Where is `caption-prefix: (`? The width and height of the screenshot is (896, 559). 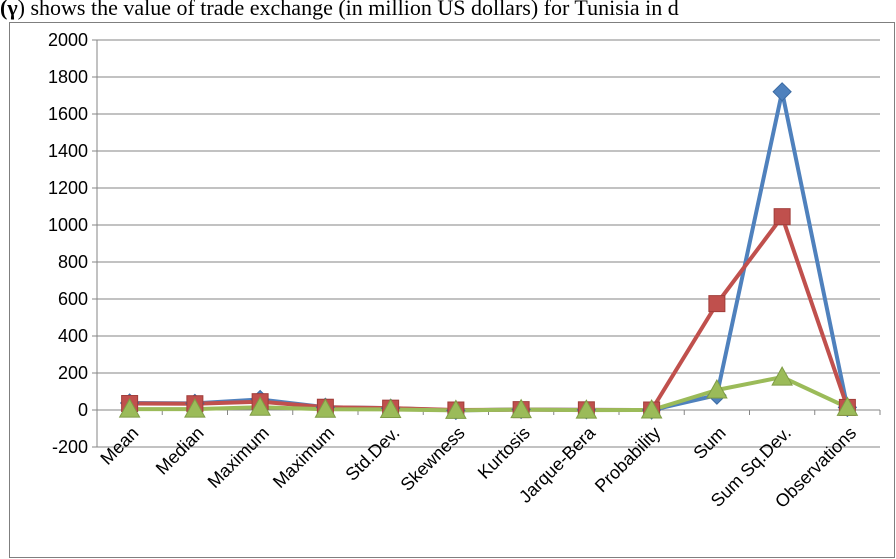
caption-prefix: ( is located at coordinates (4, 10).